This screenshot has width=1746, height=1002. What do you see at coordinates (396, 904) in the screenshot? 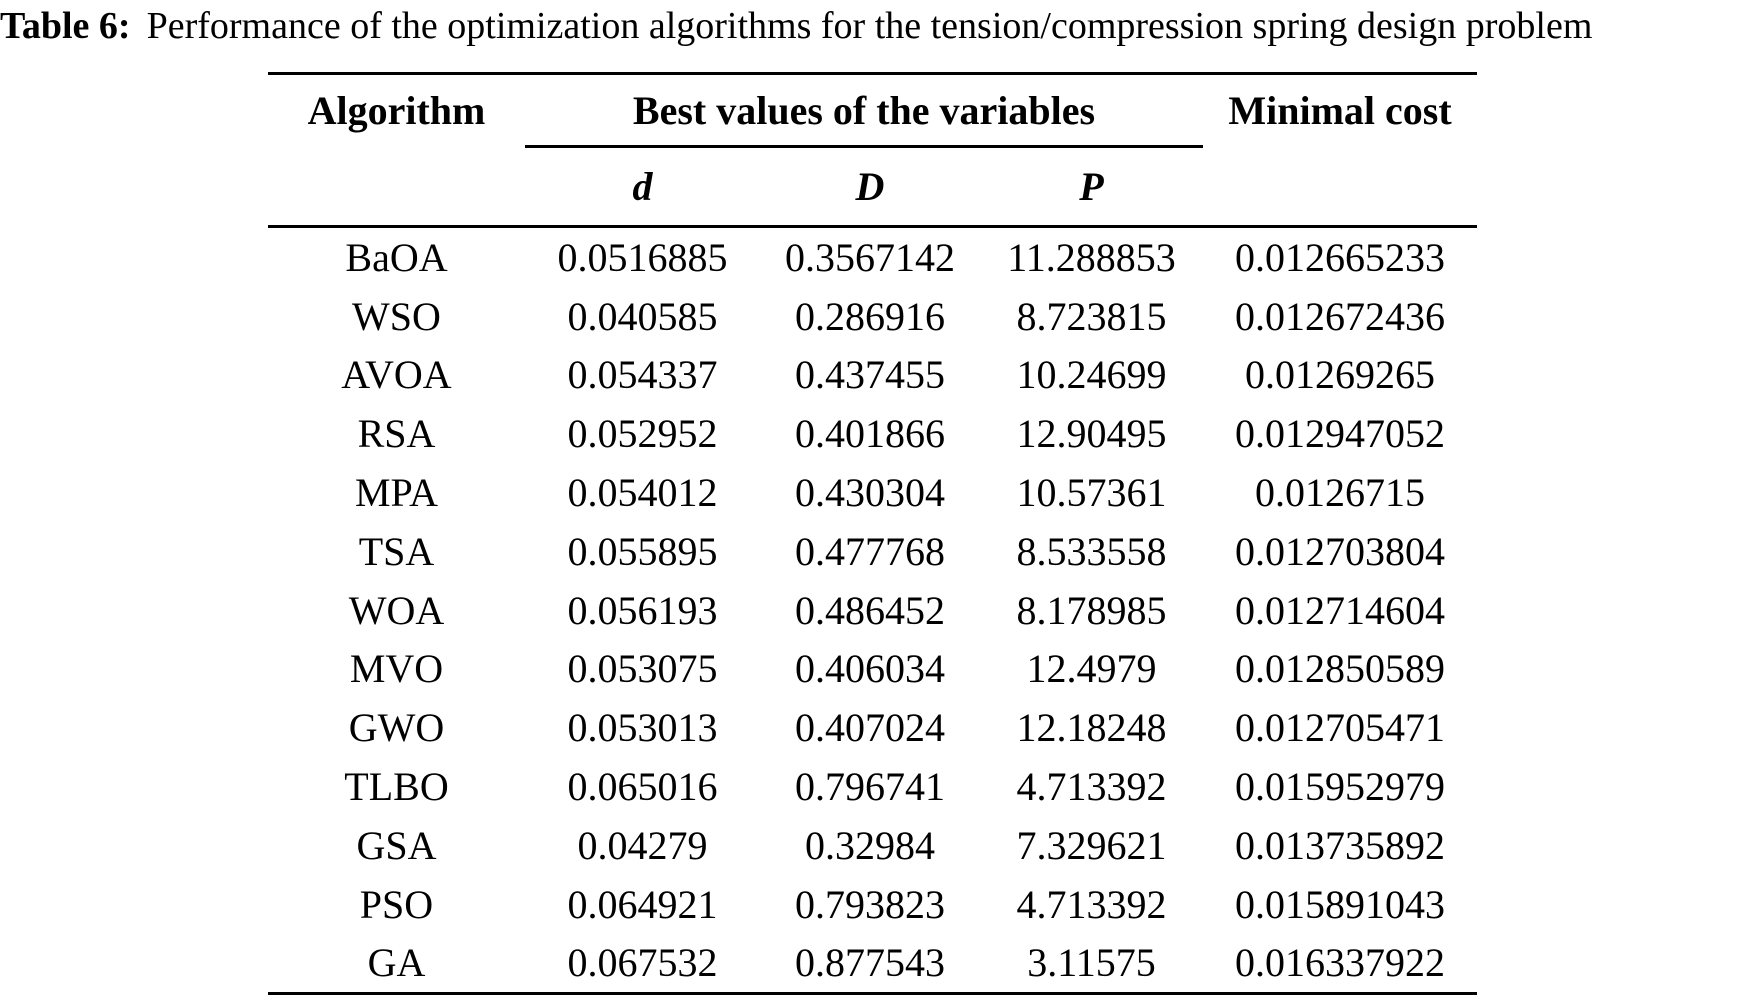
I see `algorithm-cell: PSO` at bounding box center [396, 904].